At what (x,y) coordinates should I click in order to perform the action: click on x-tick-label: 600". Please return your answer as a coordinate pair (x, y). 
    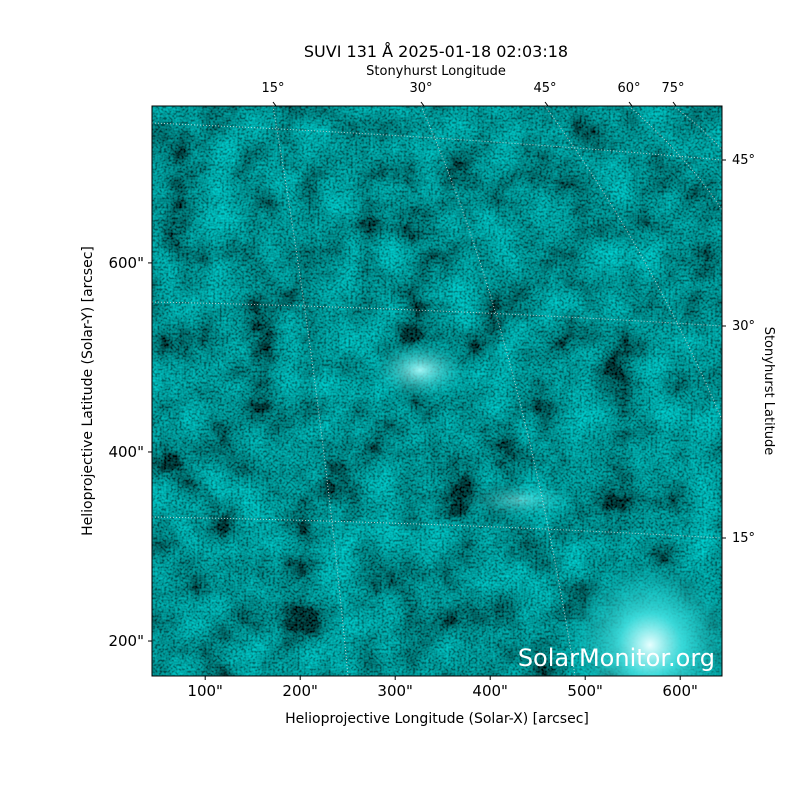
    Looking at the image, I should click on (680, 691).